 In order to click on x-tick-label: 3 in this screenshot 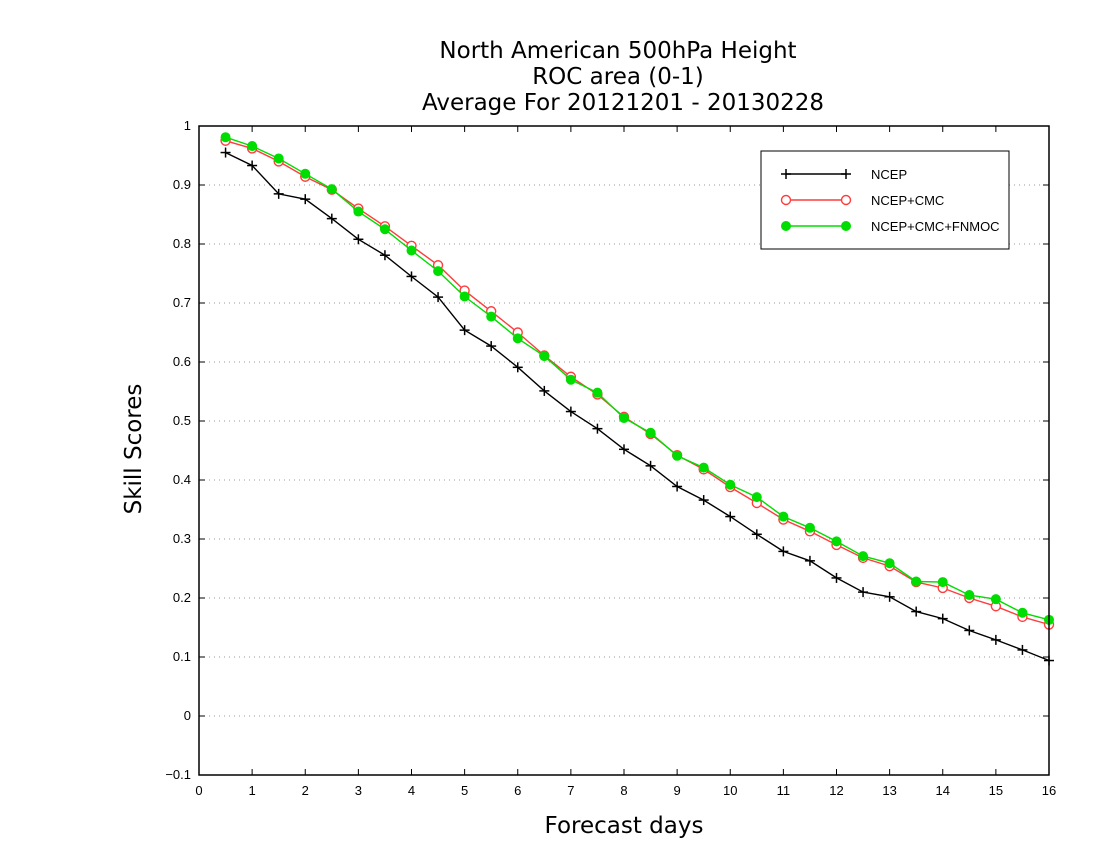, I will do `click(358, 790)`.